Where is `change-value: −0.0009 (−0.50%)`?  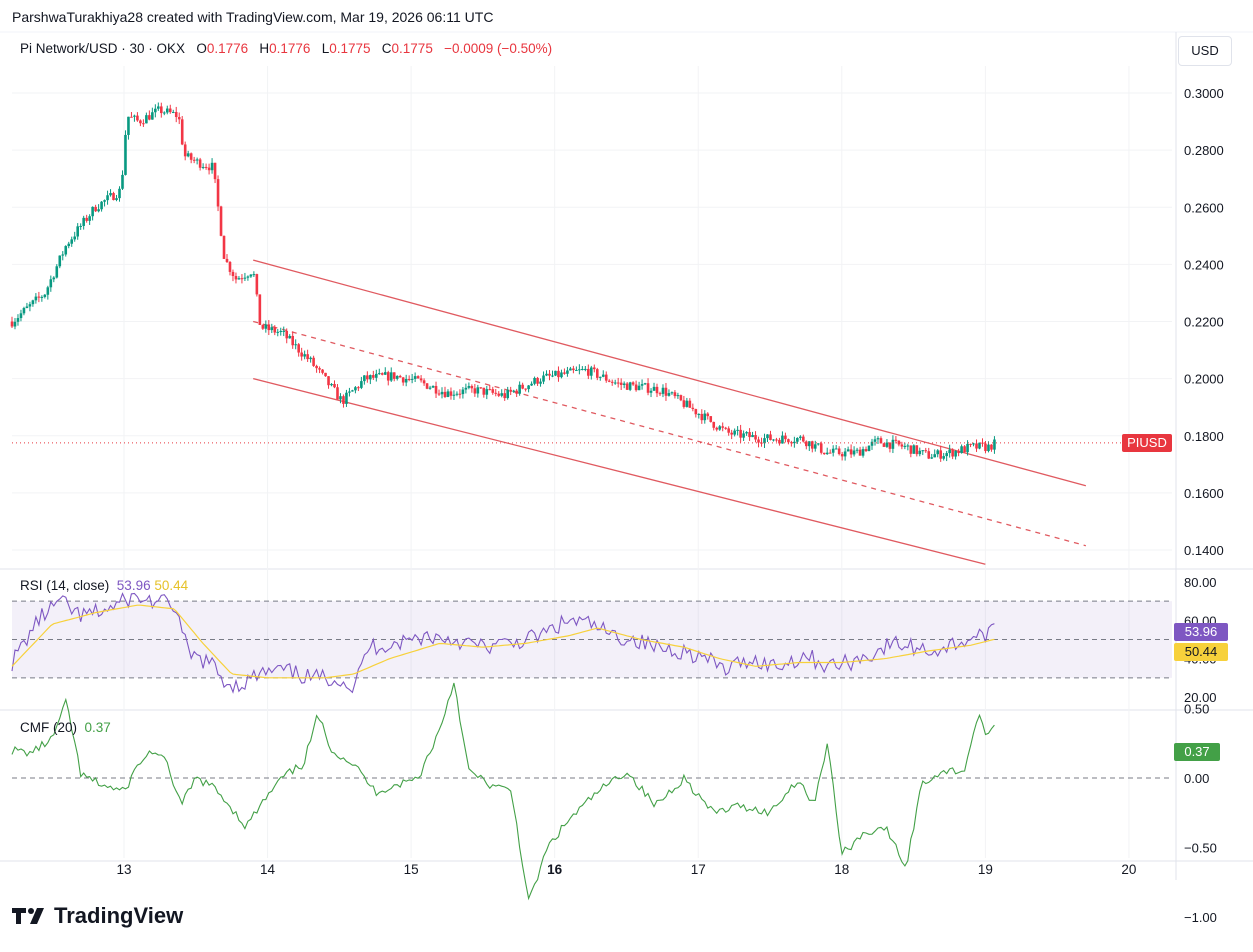
change-value: −0.0009 (−0.50%) is located at coordinates (498, 48).